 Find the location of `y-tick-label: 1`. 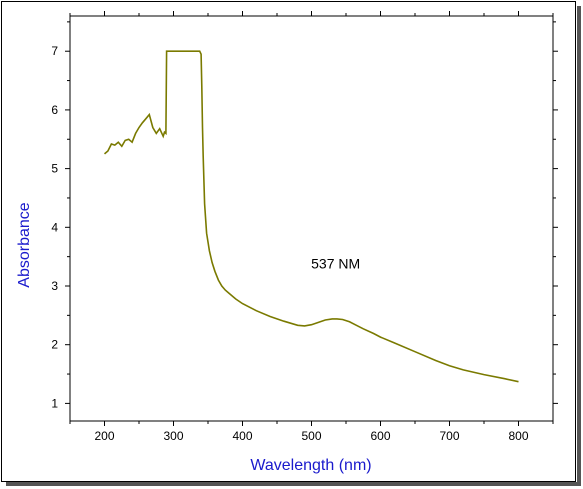

y-tick-label: 1 is located at coordinates (54, 403).